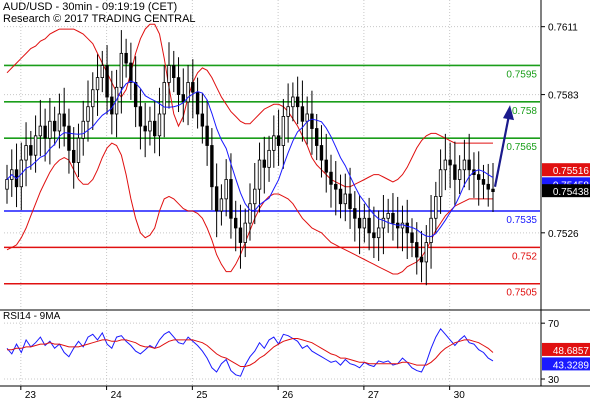 The image size is (590, 400). Describe the element at coordinates (571, 351) in the screenshot. I see `rsi-badge-label: 48.6857` at that location.